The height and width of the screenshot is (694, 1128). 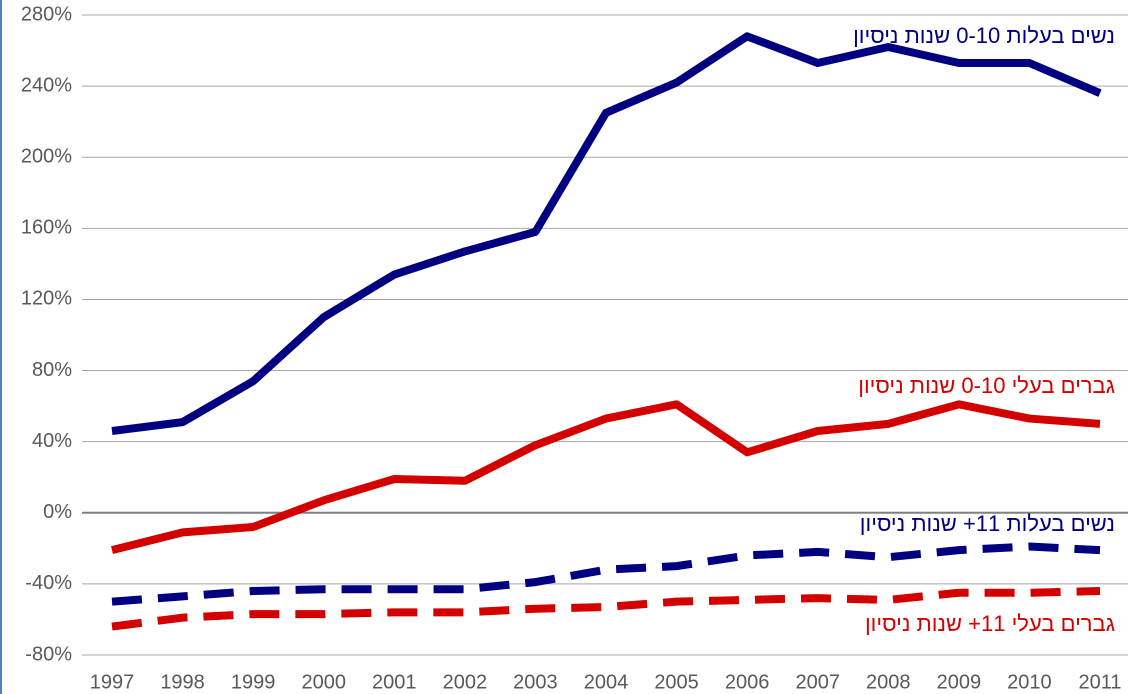 I want to click on y-tick-label: 80%, so click(x=52, y=370).